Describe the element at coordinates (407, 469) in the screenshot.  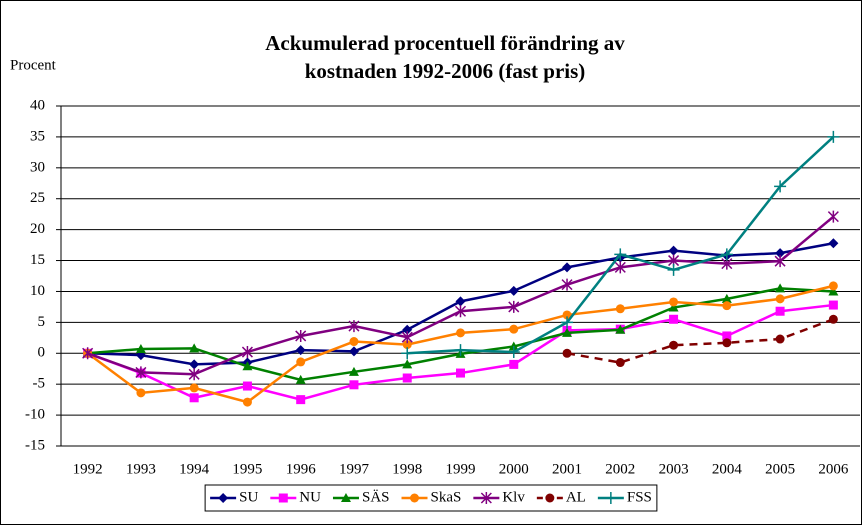
I see `x-tick-label: 1998` at that location.